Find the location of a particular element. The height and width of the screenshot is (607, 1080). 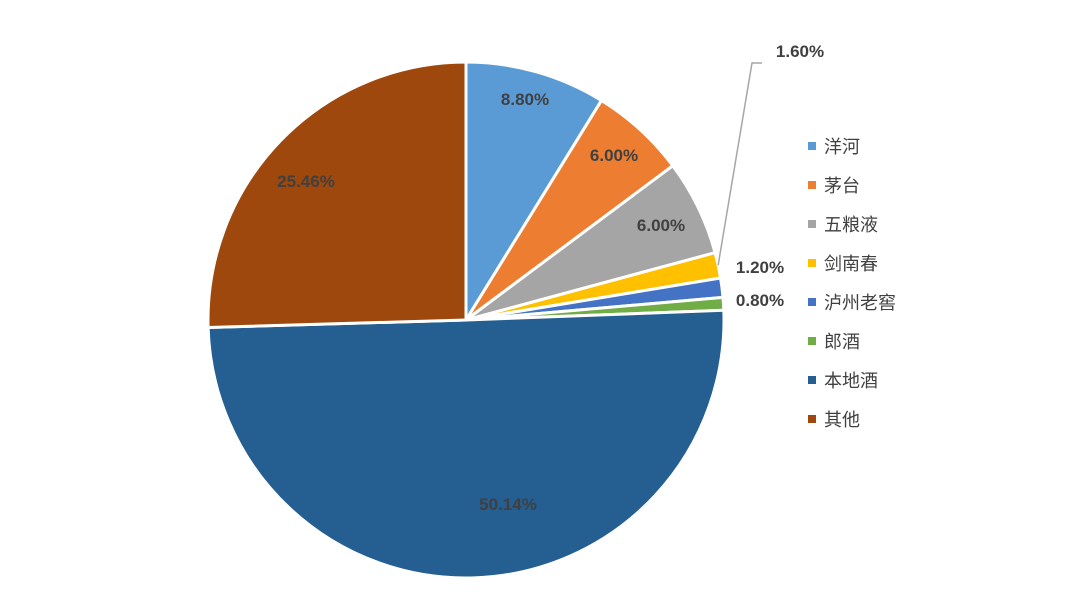

legend-item: 五粮液 is located at coordinates (852, 223).